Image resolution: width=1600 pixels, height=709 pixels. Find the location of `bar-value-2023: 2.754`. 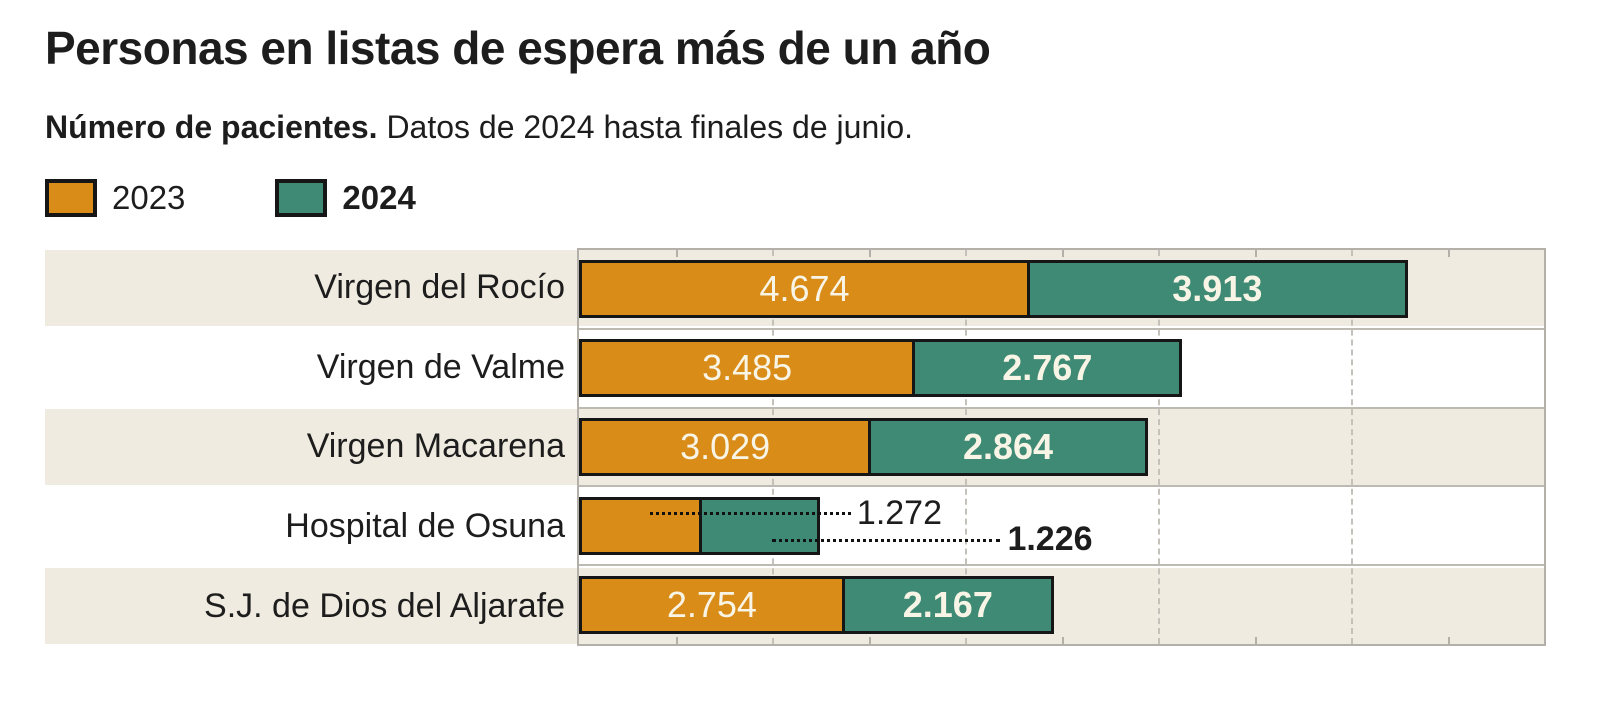

bar-value-2023: 2.754 is located at coordinates (711, 604).